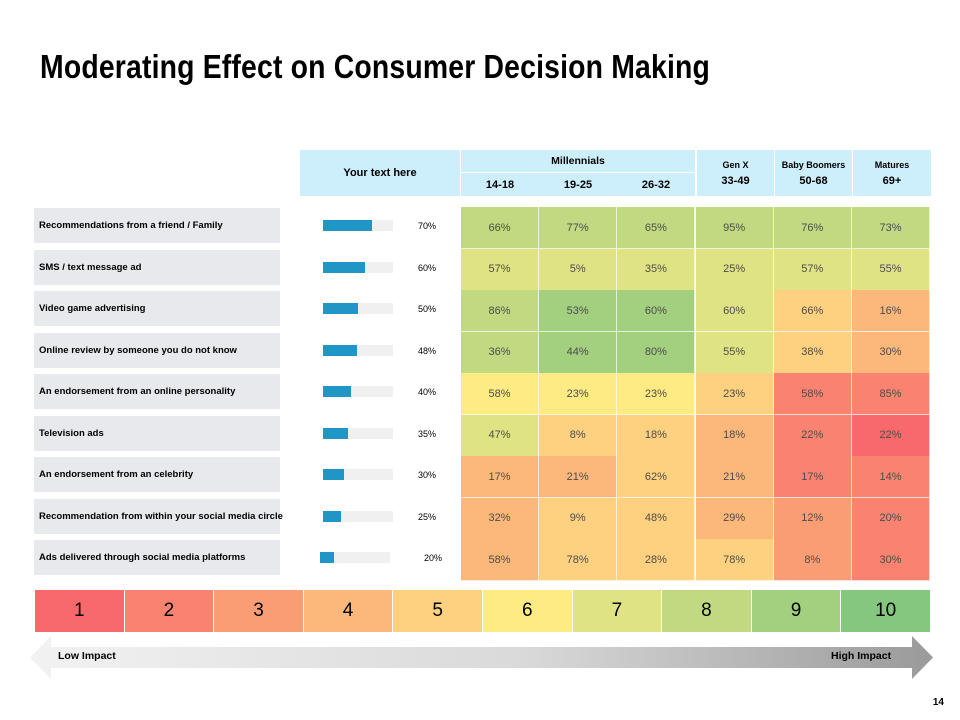 The height and width of the screenshot is (720, 960). Describe the element at coordinates (891, 477) in the screenshot. I see `heatmap-cell: 14%` at that location.